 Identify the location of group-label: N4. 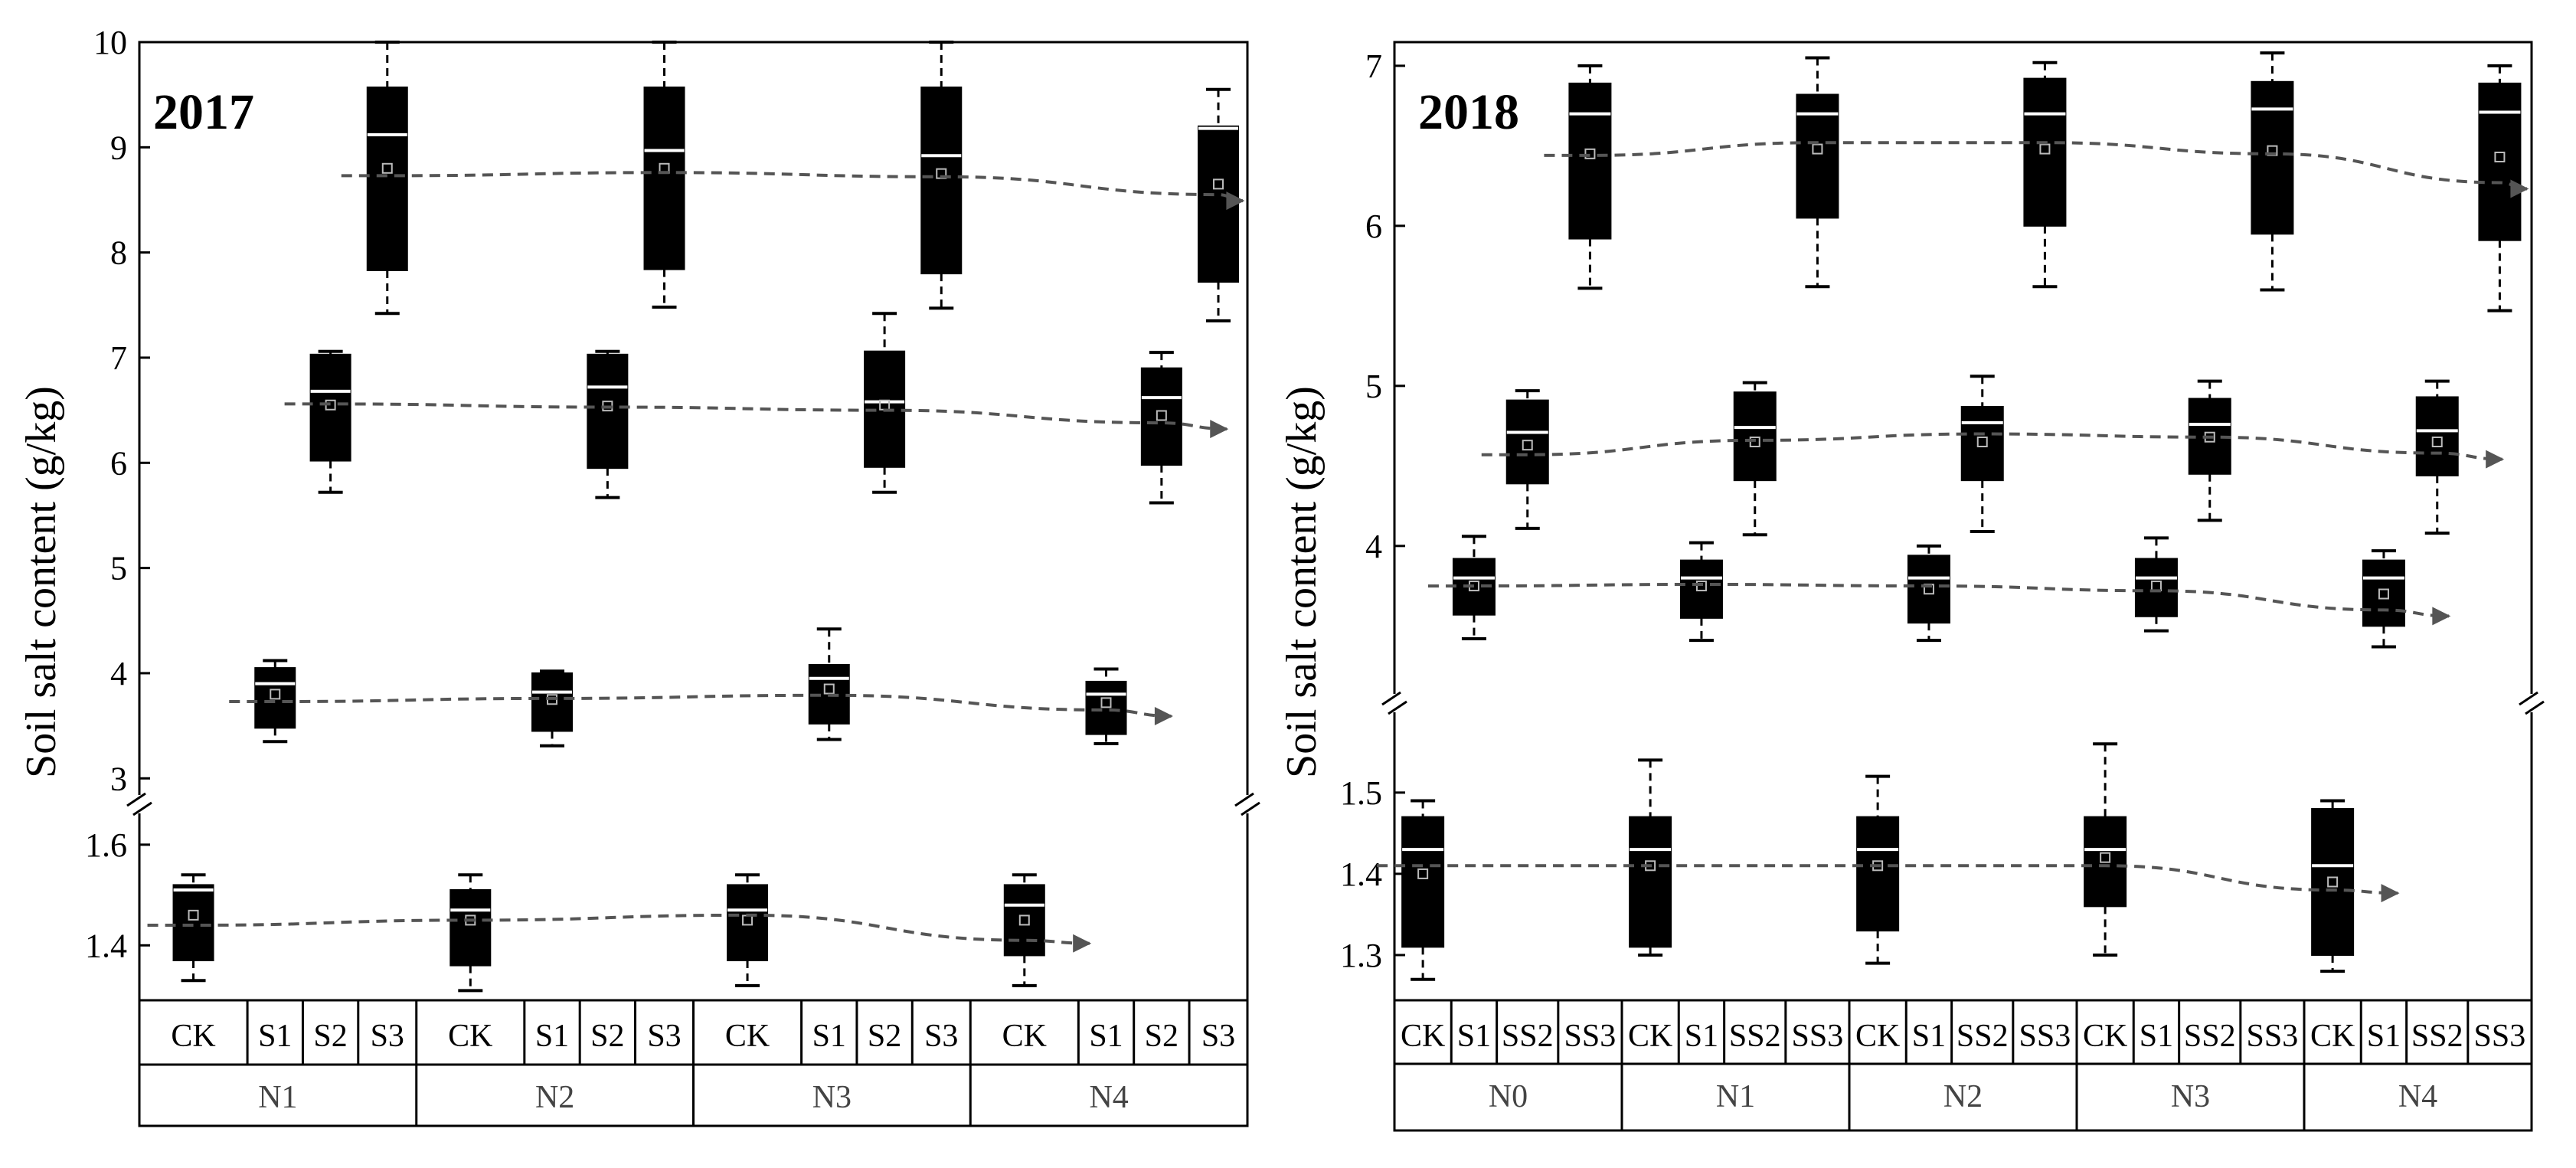
(2417, 1096).